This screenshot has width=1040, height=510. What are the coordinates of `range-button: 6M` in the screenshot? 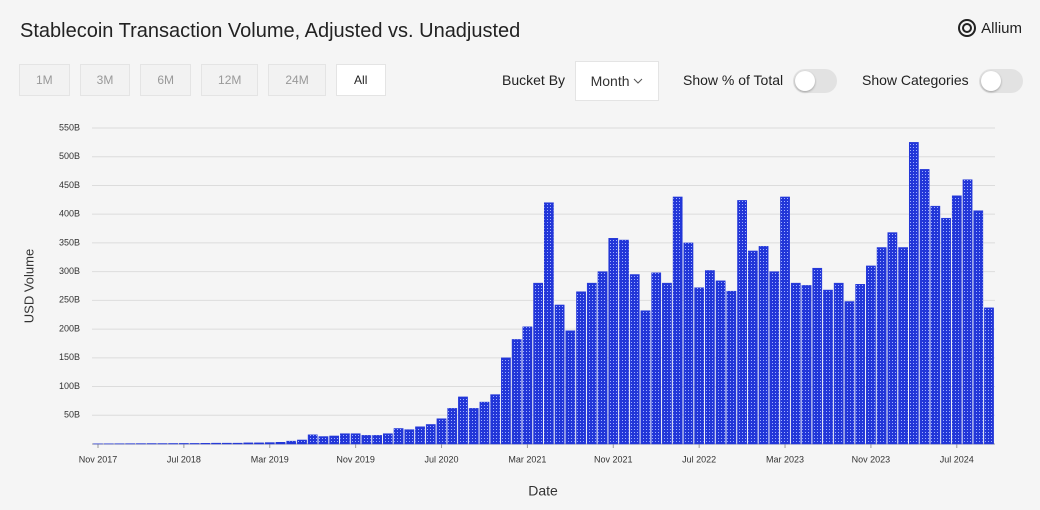 It's located at (166, 80).